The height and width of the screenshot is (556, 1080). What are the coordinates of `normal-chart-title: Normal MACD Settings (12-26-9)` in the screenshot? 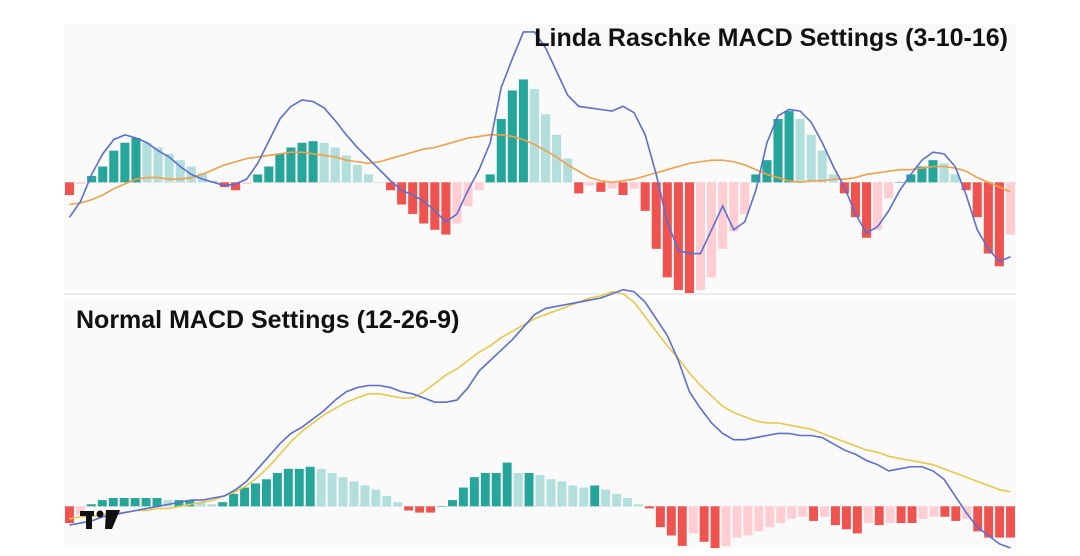 It's located at (267, 320).